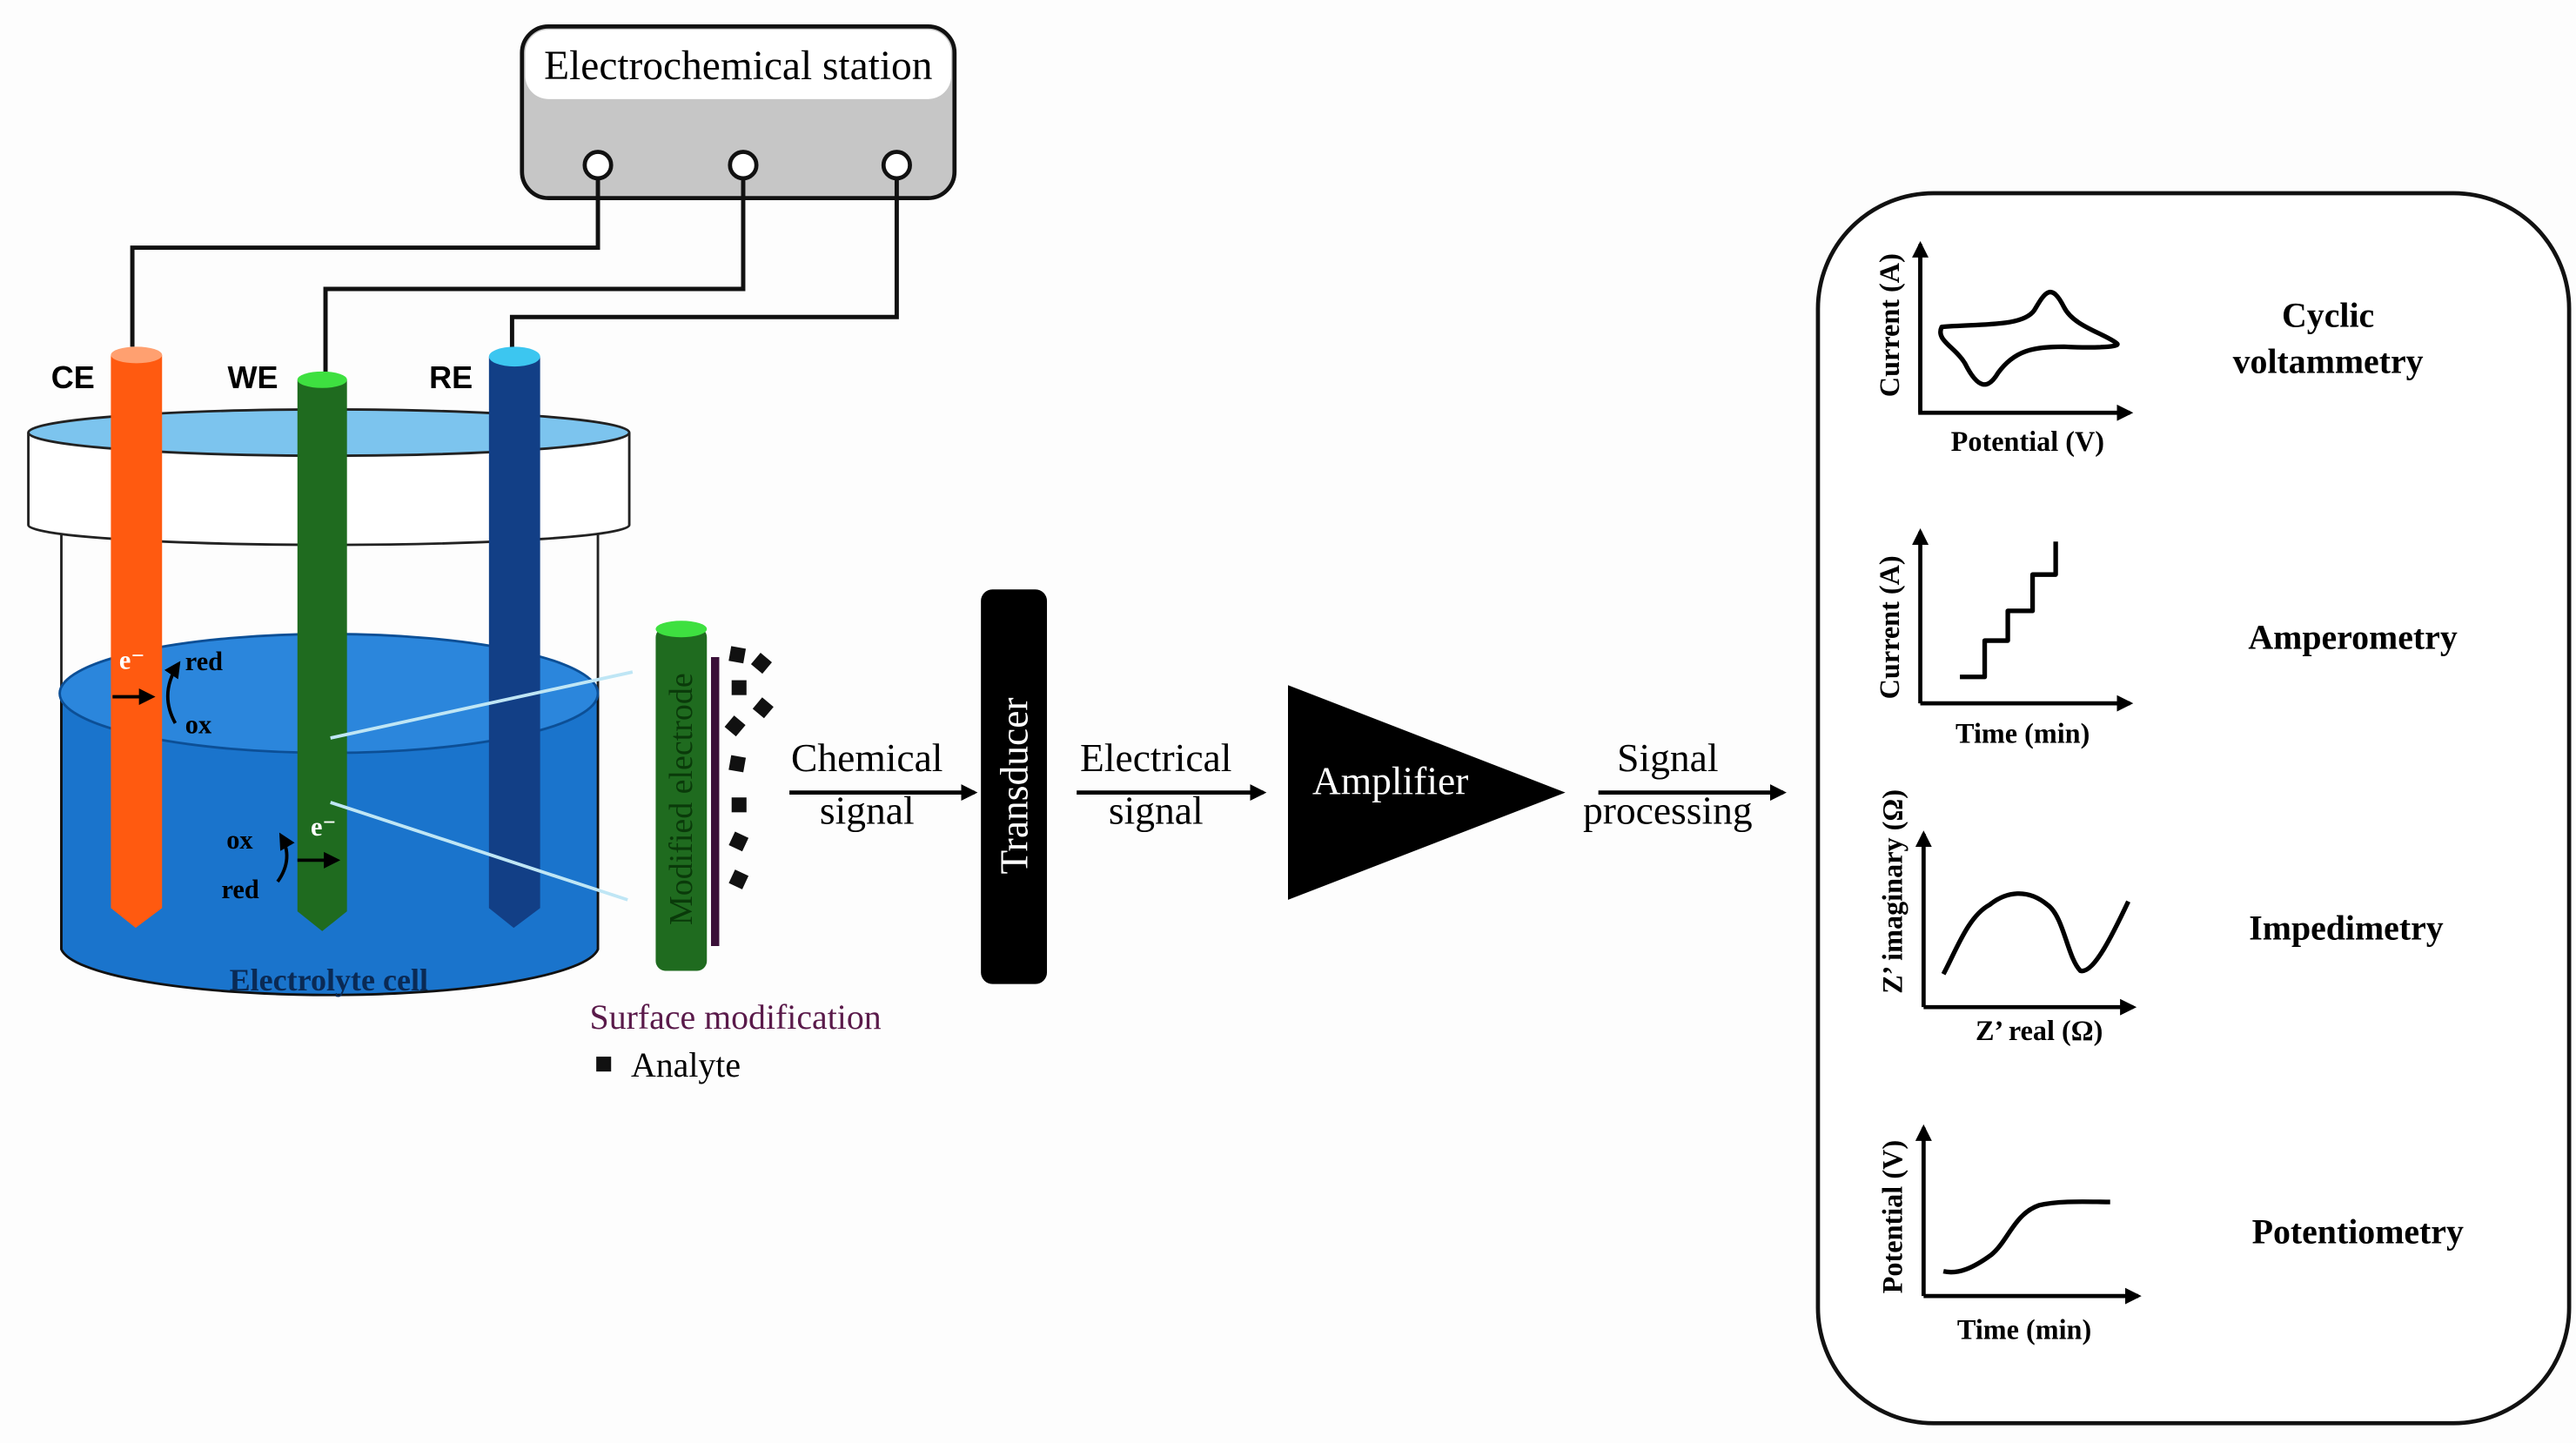  What do you see at coordinates (1667, 758) in the screenshot?
I see `signal-processing-label: Signal` at bounding box center [1667, 758].